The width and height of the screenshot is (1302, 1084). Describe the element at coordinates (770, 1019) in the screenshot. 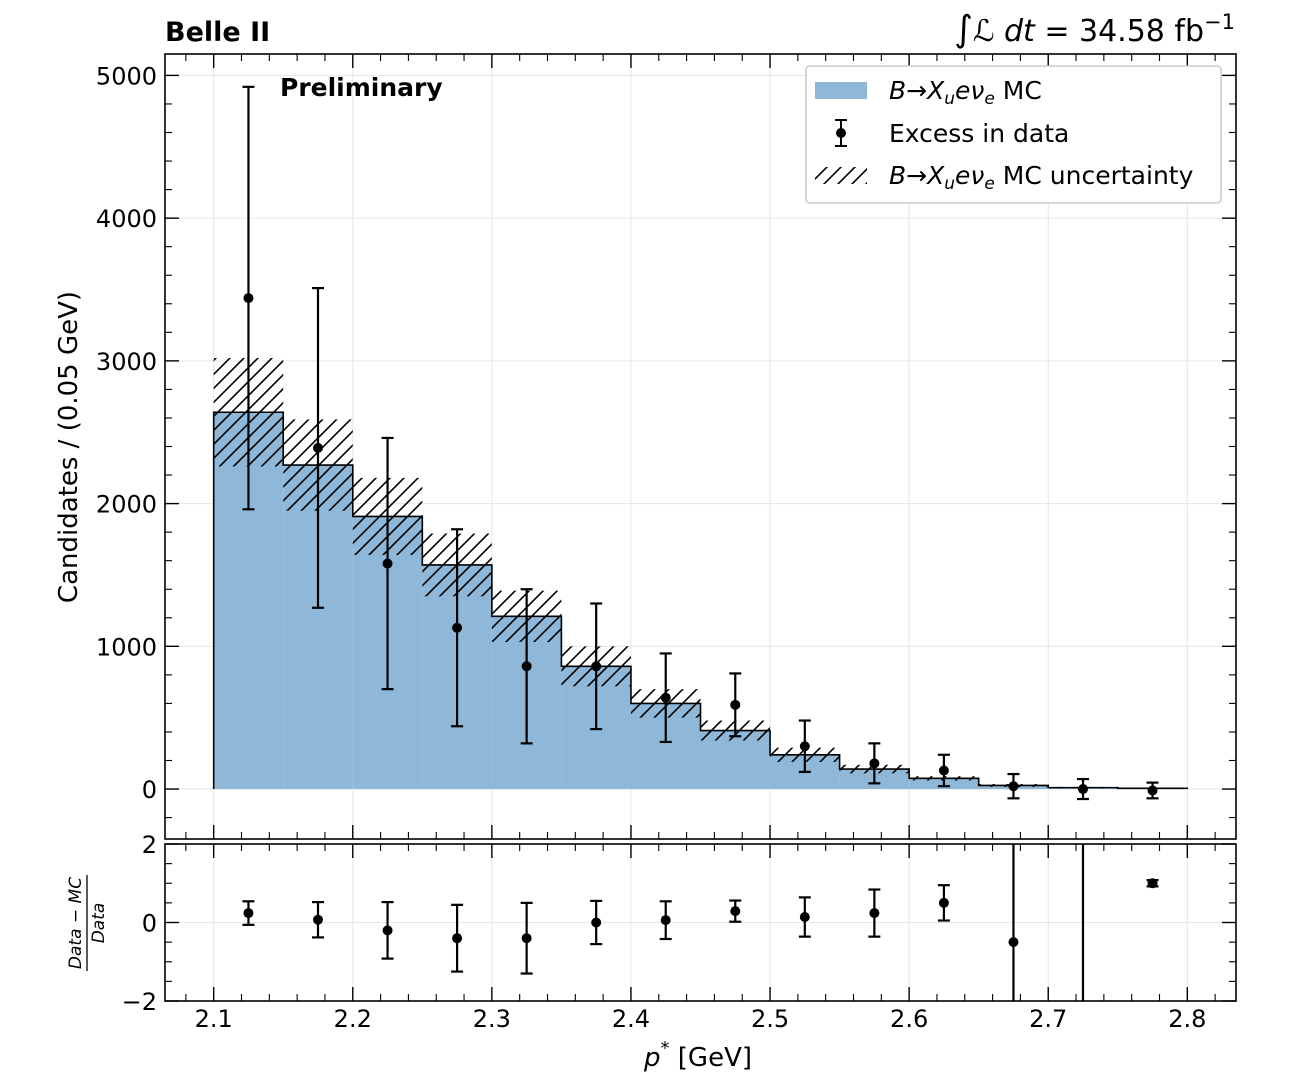

I see `x-tick-label: 2.5` at that location.